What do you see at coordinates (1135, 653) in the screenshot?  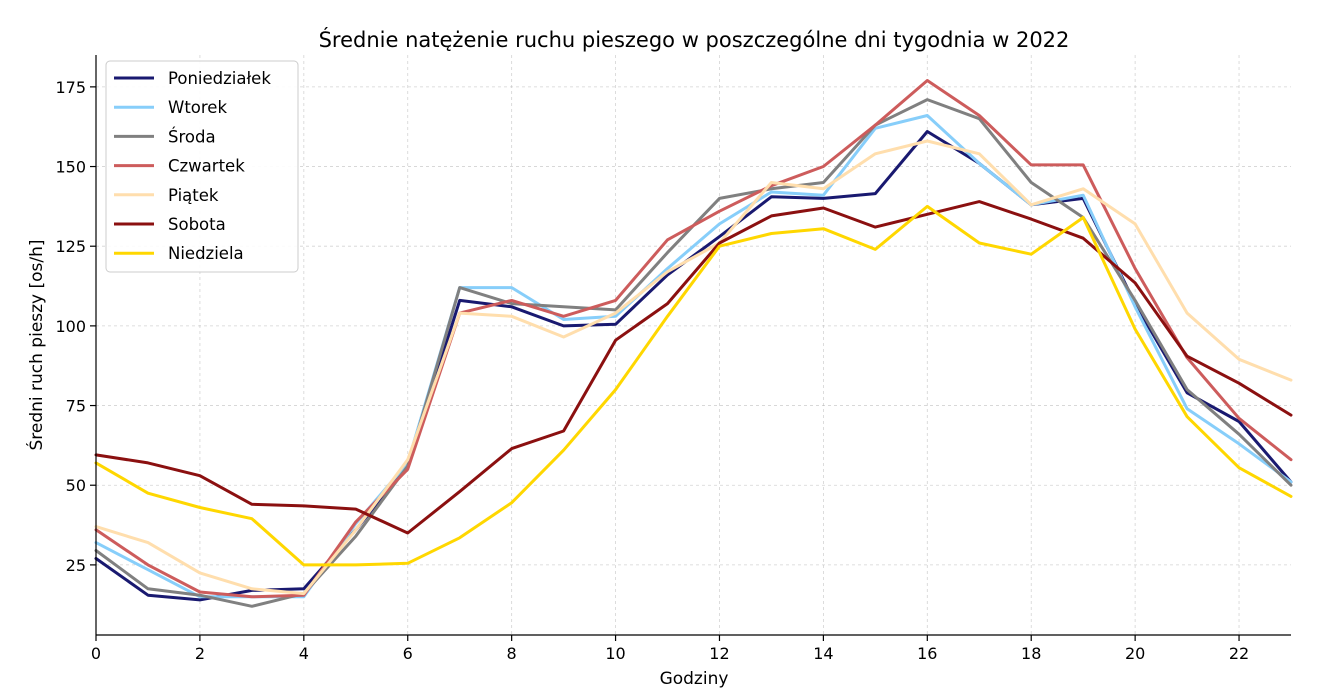 I see `x-tick-label: 20` at bounding box center [1135, 653].